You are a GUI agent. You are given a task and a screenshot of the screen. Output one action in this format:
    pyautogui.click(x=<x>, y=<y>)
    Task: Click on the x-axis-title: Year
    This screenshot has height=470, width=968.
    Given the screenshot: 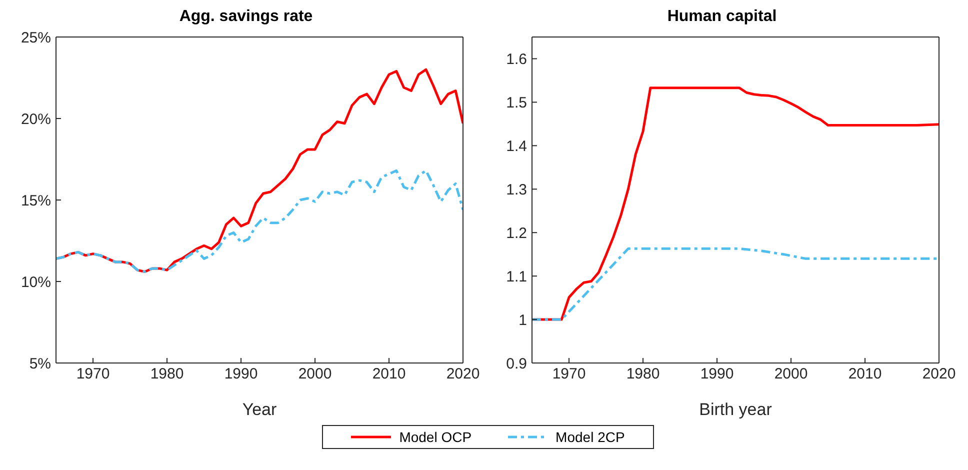 What is the action you would take?
    pyautogui.click(x=260, y=409)
    